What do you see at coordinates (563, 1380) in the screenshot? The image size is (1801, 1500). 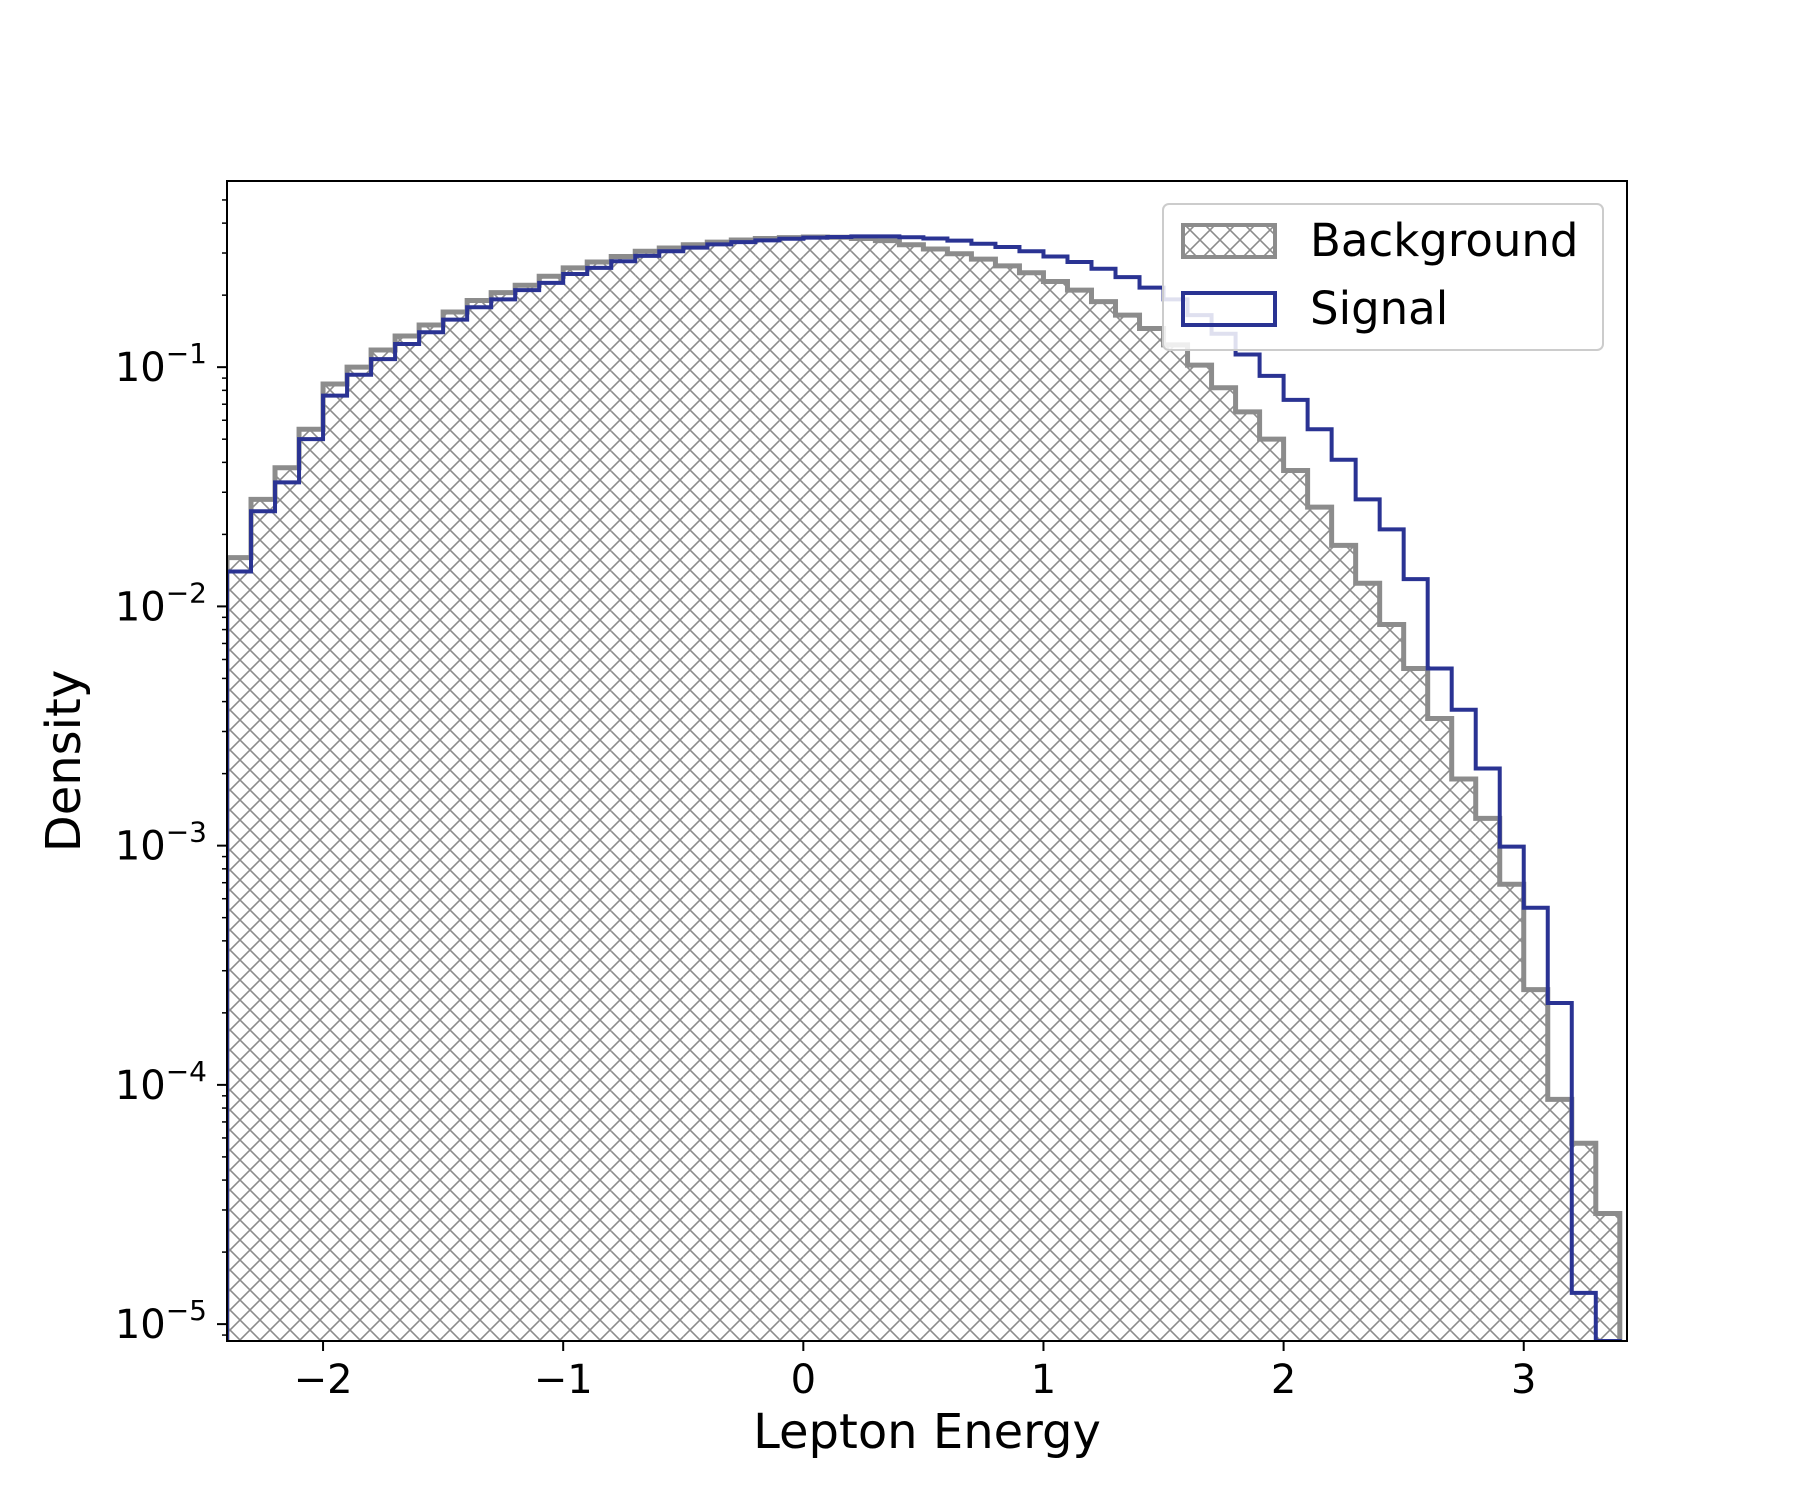 I see `x-tick-label: −1` at bounding box center [563, 1380].